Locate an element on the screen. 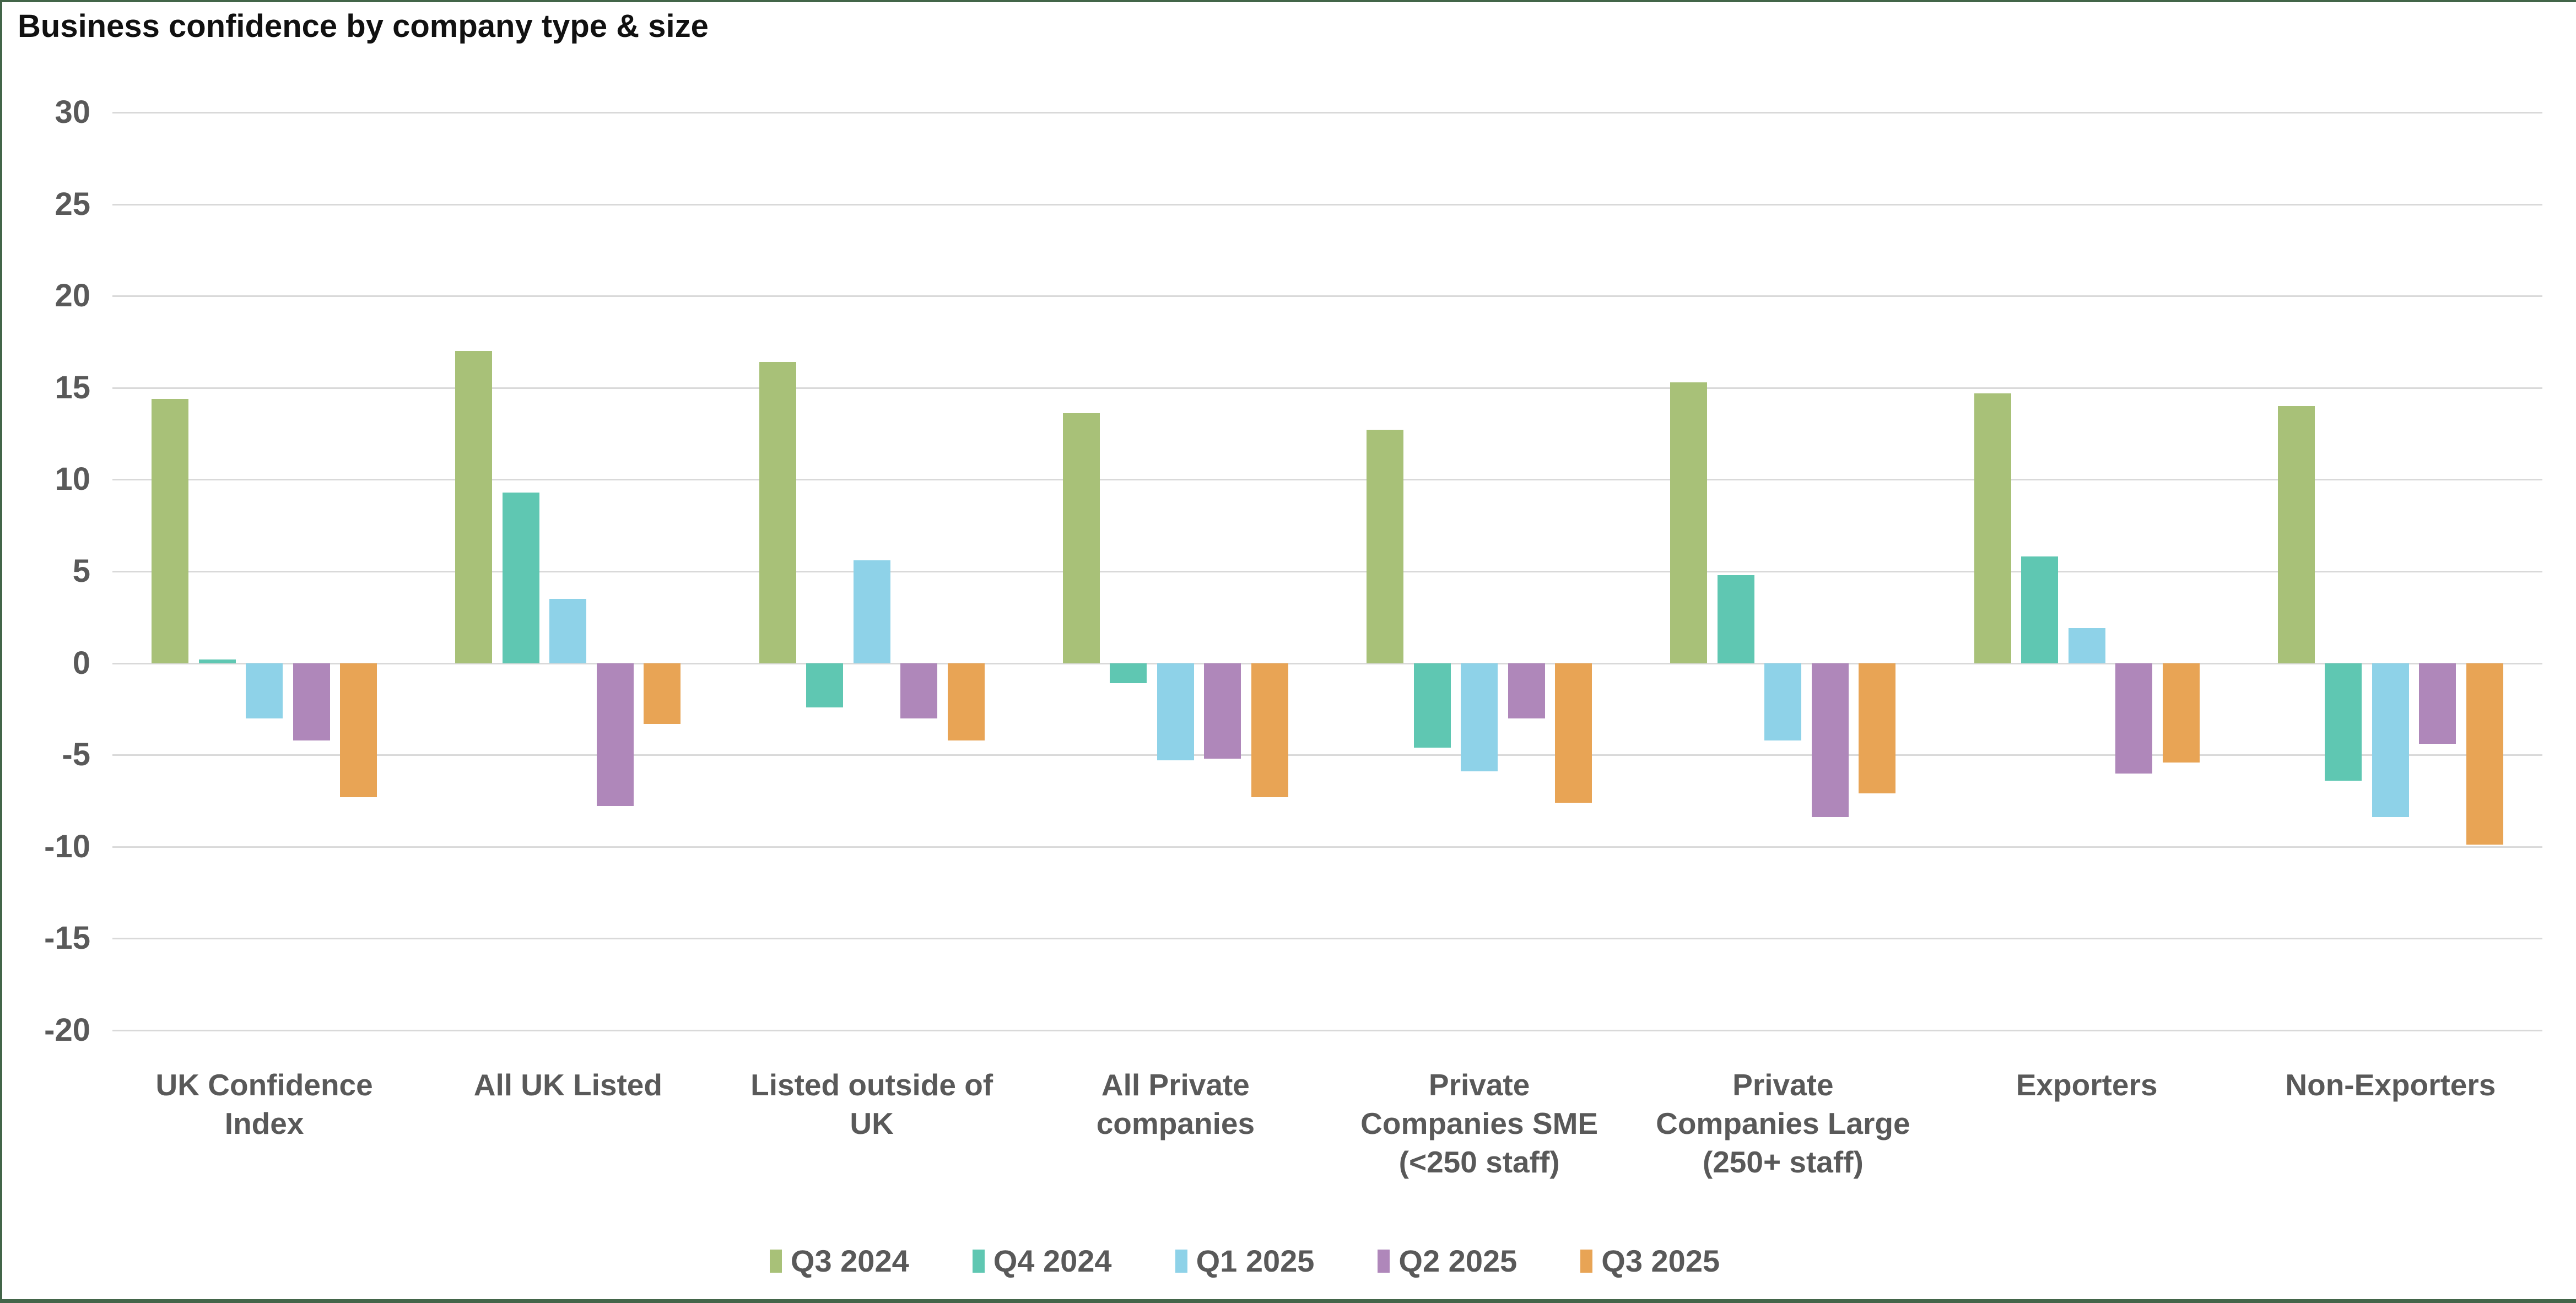 This screenshot has height=1303, width=2576. x-tick-label: All UK Listed is located at coordinates (567, 1085).